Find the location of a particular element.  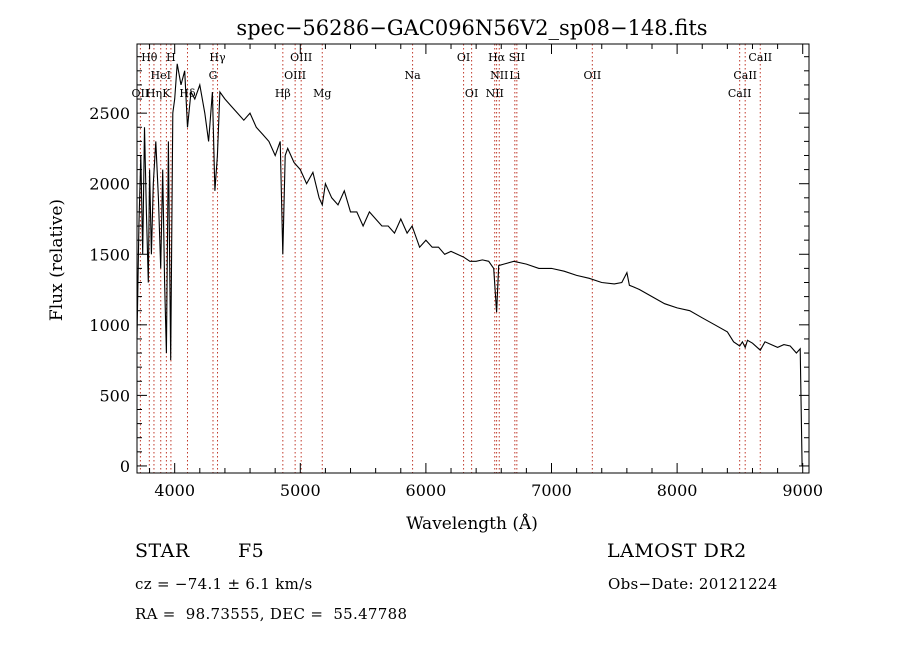

line-label: Li is located at coordinates (514, 75).